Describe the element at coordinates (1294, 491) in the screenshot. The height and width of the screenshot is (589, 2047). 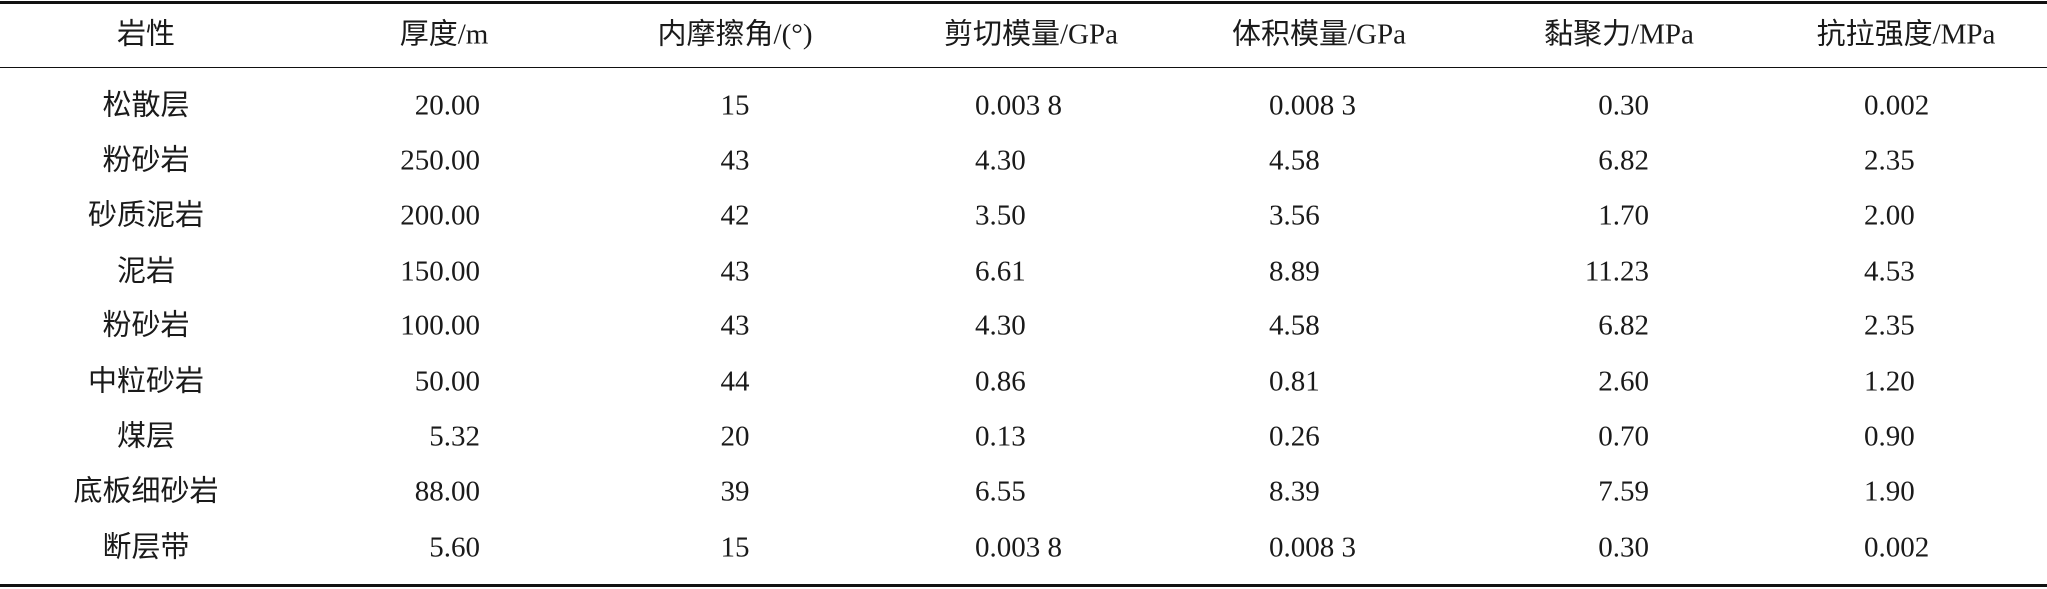
I see `cell-value: 8.39` at that location.